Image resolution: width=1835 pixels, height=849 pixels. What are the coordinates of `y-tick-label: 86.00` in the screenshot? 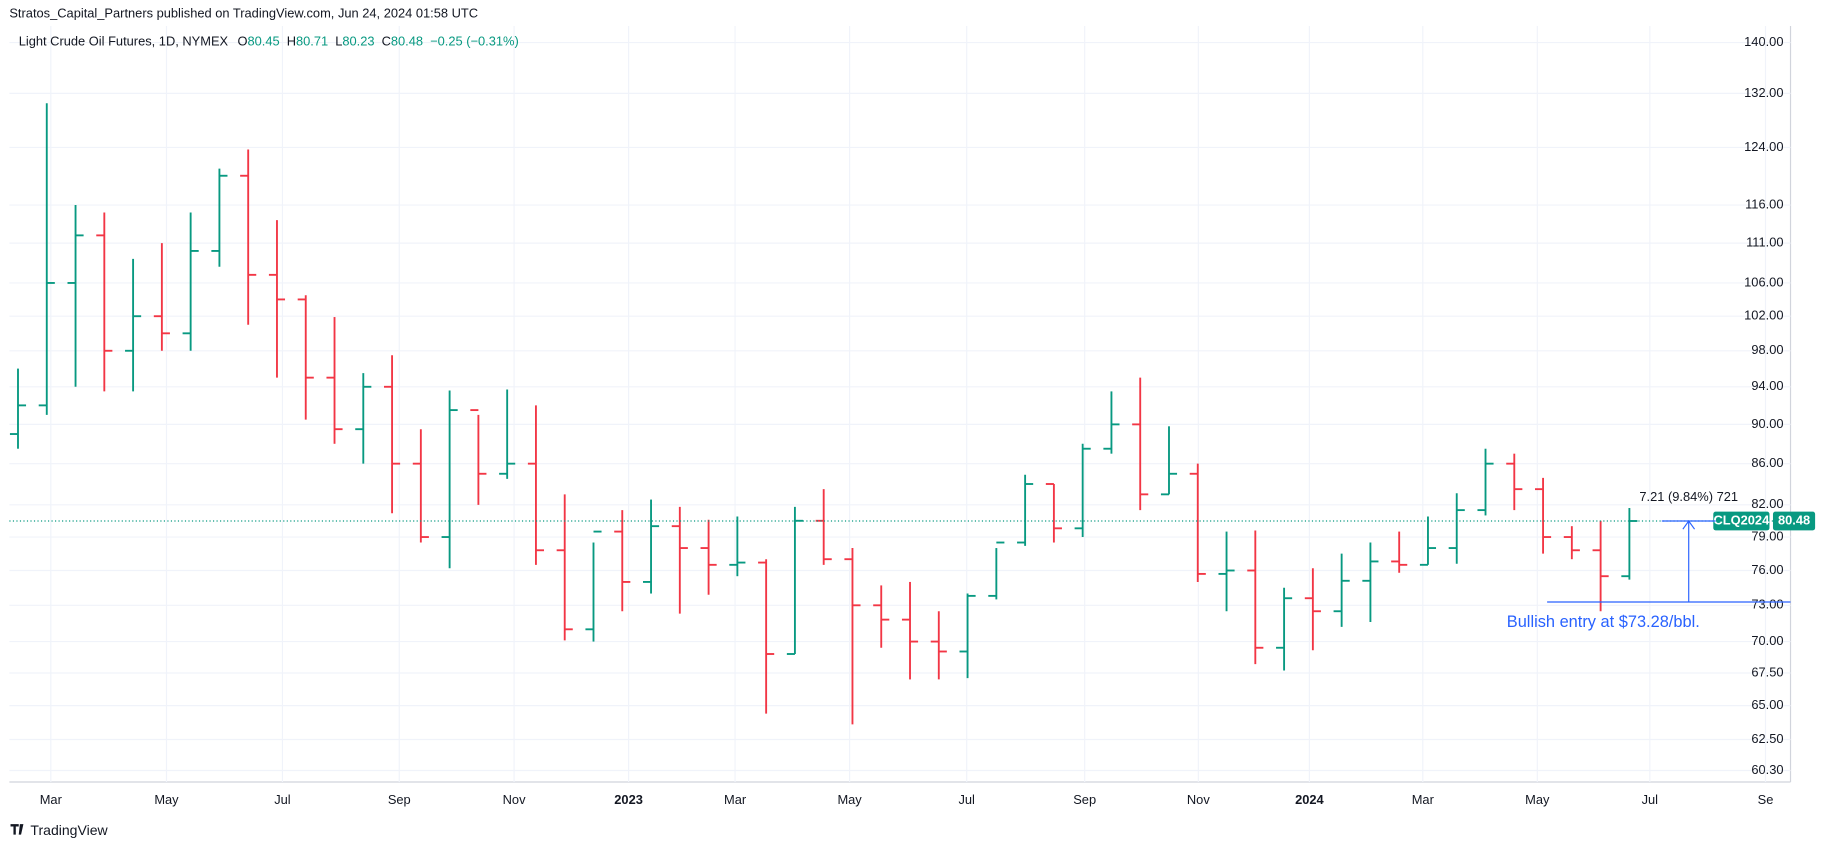 It's located at (1767, 462).